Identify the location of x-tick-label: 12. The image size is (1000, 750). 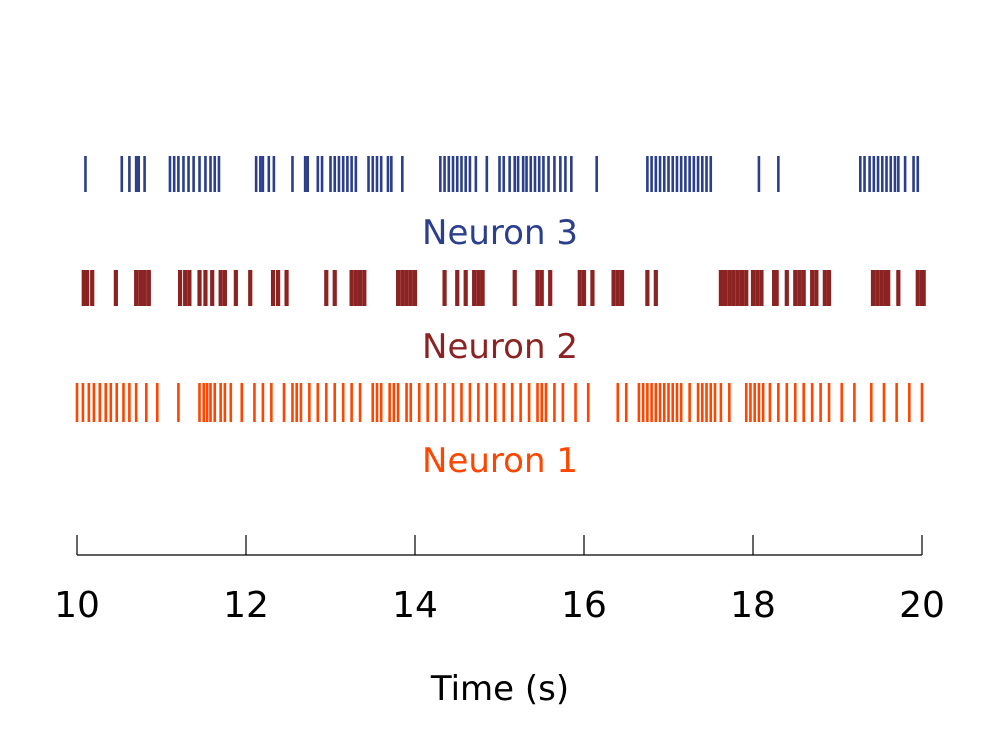
(246, 605).